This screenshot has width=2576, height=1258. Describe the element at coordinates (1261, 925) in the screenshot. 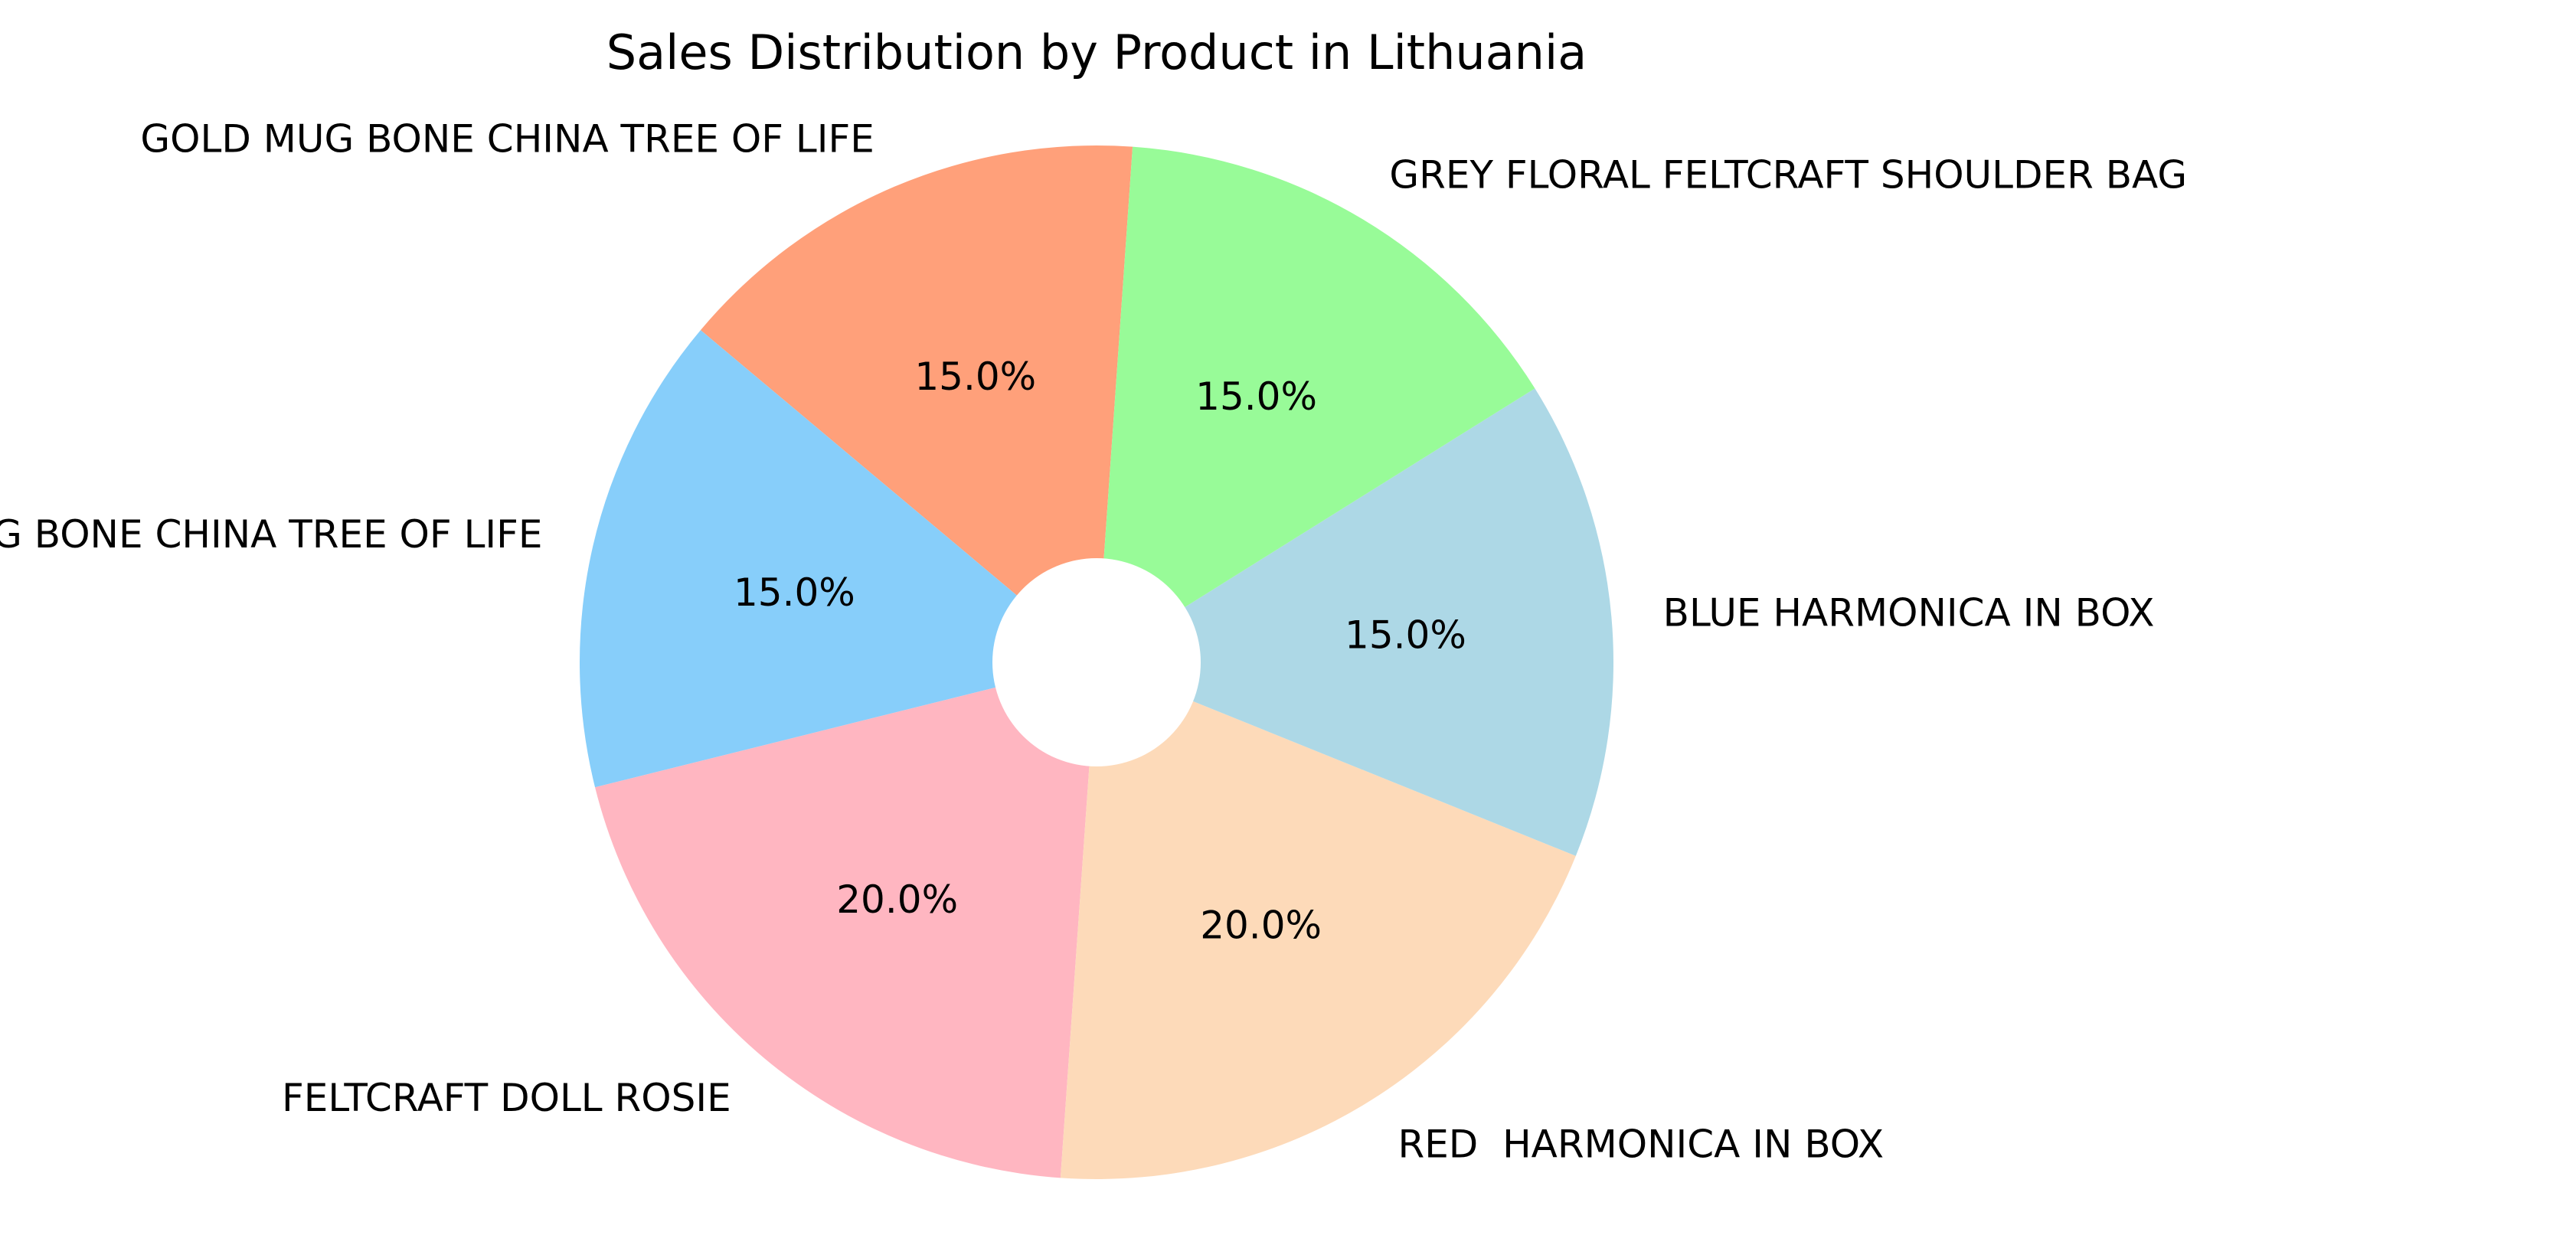

I see `pct-label-3: 20.0%` at that location.